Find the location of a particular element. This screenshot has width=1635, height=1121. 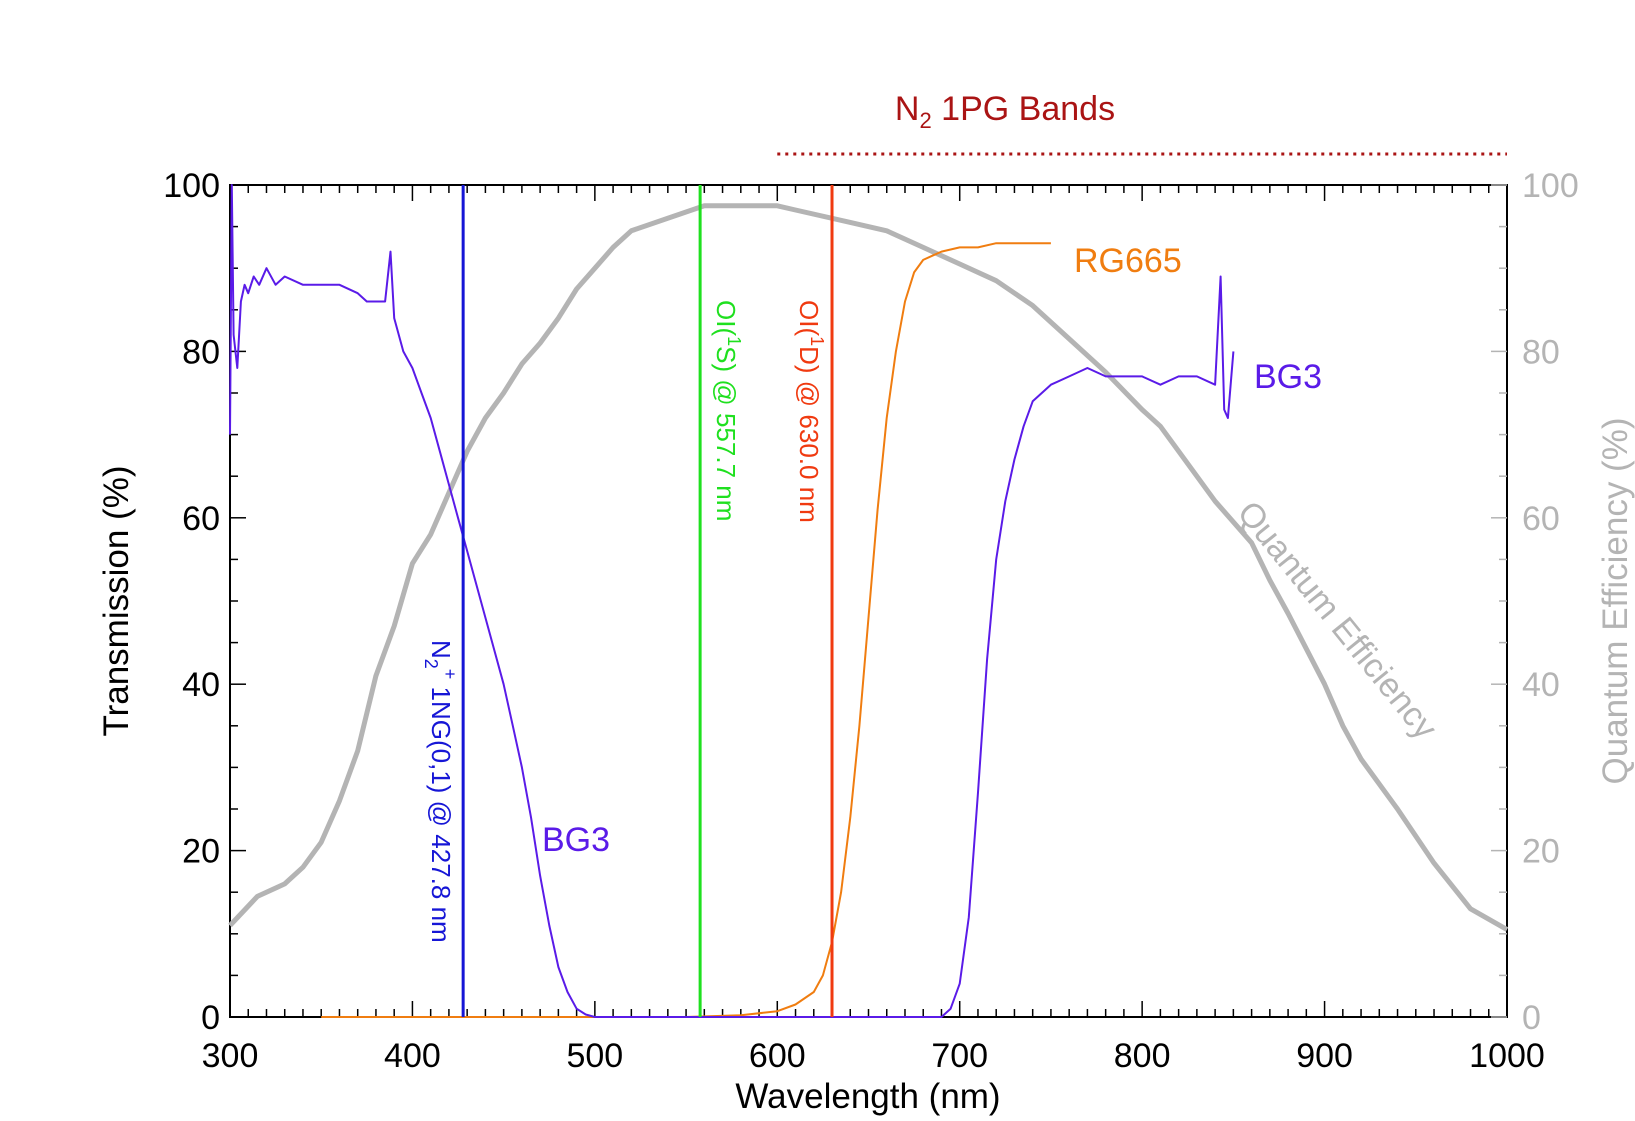

x-tick-label: 600 is located at coordinates (777, 1056).